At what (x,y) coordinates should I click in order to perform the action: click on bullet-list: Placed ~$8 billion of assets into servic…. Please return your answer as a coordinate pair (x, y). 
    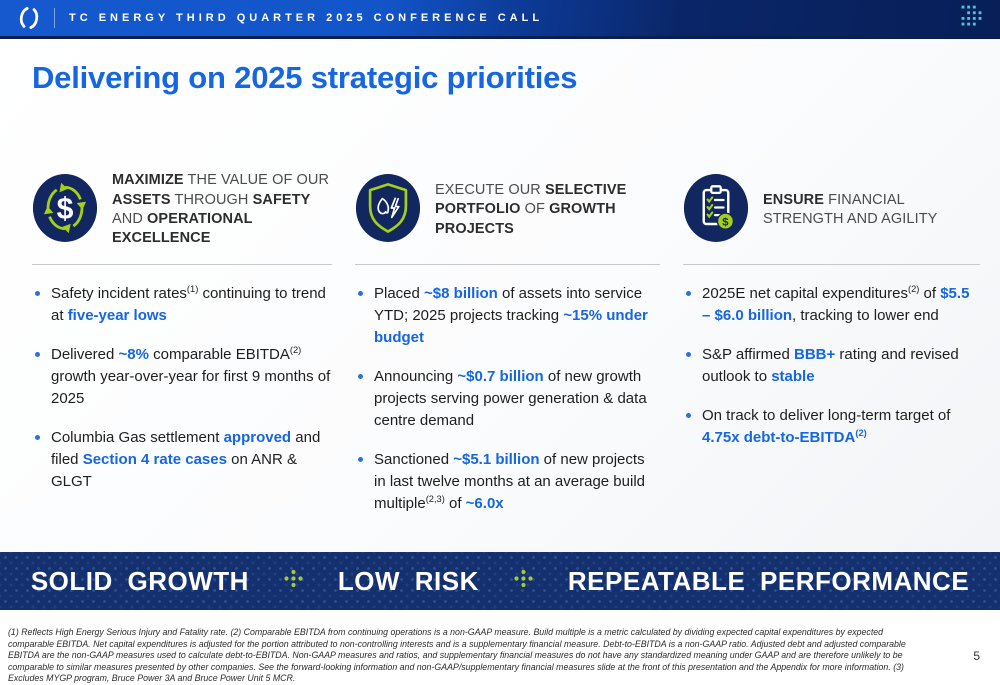
    Looking at the image, I should click on (507, 407).